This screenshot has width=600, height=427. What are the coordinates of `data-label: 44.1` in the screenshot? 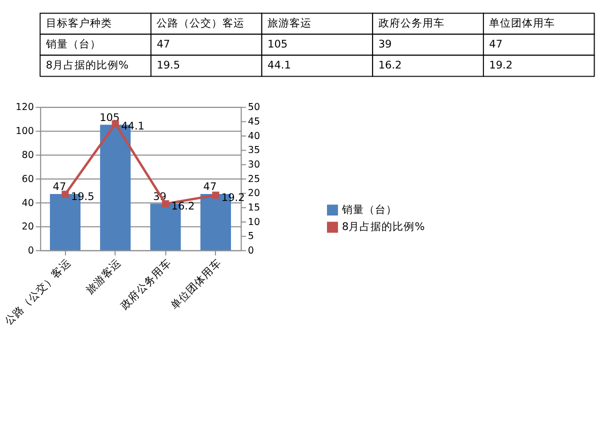 It's located at (132, 126).